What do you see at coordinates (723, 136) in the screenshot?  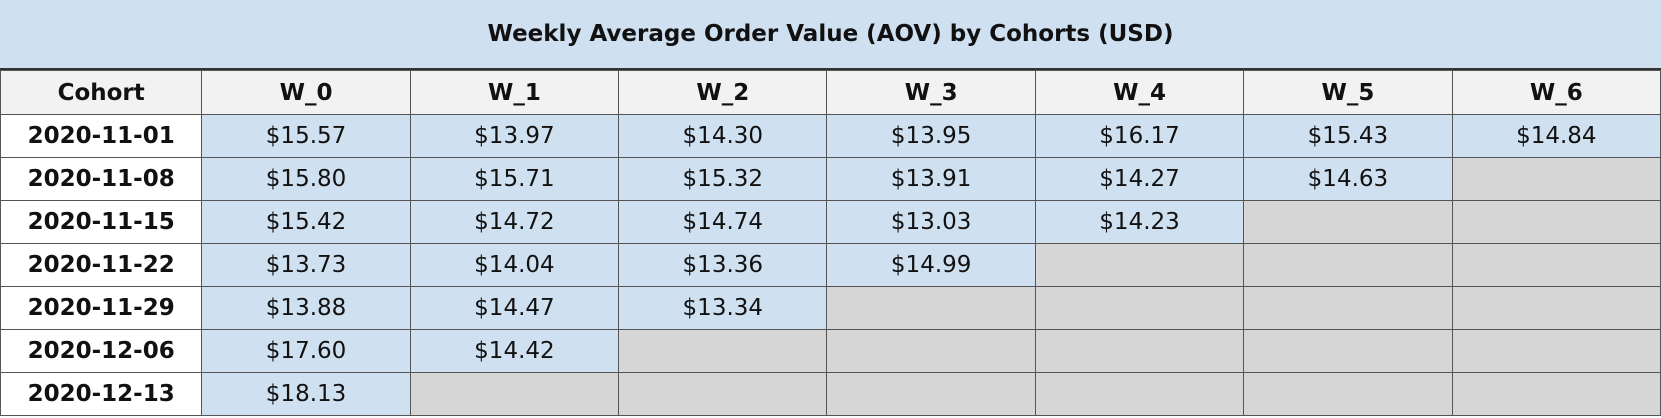 I see `aov-value-cell: $14.30` at bounding box center [723, 136].